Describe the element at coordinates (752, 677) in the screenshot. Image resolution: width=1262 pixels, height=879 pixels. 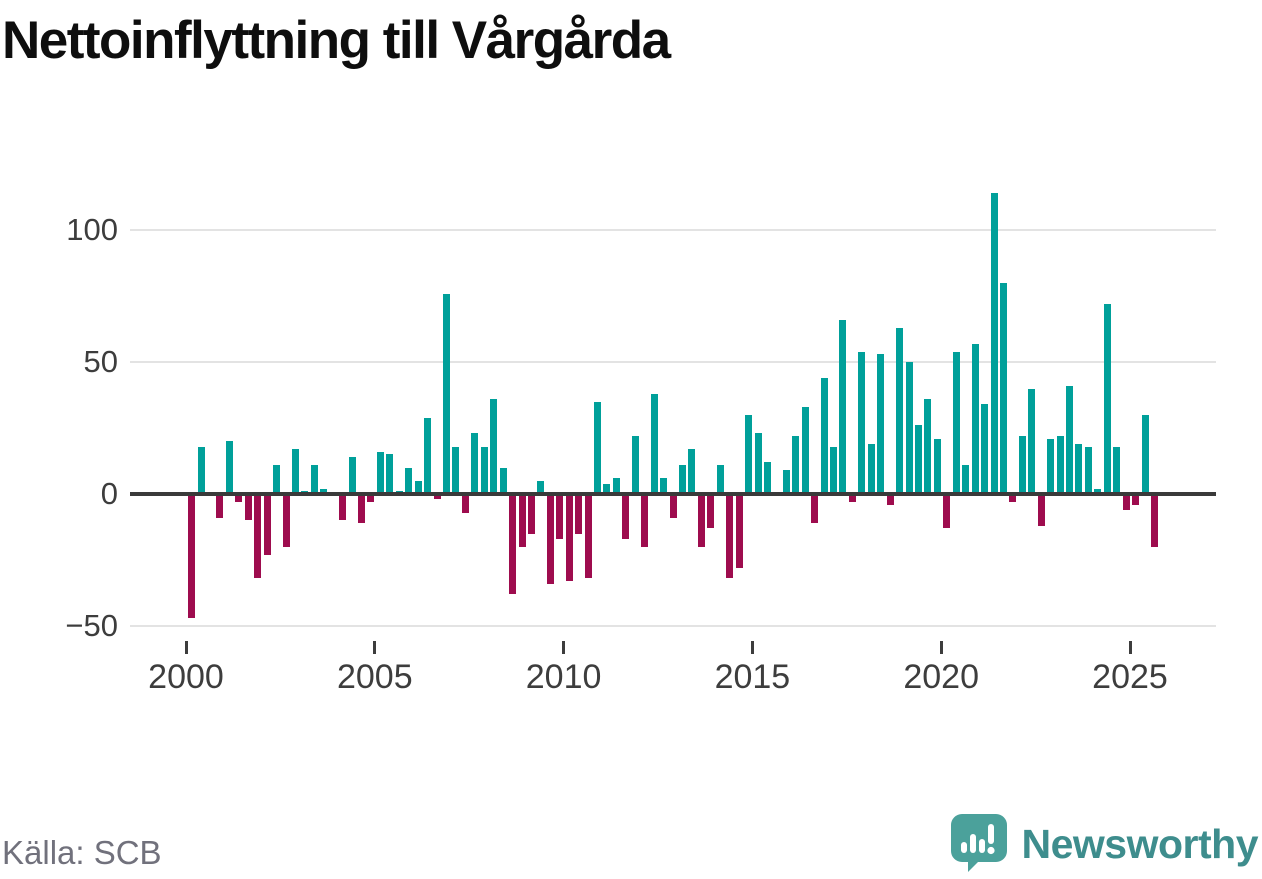
I see `x-axis-label: 2015` at that location.